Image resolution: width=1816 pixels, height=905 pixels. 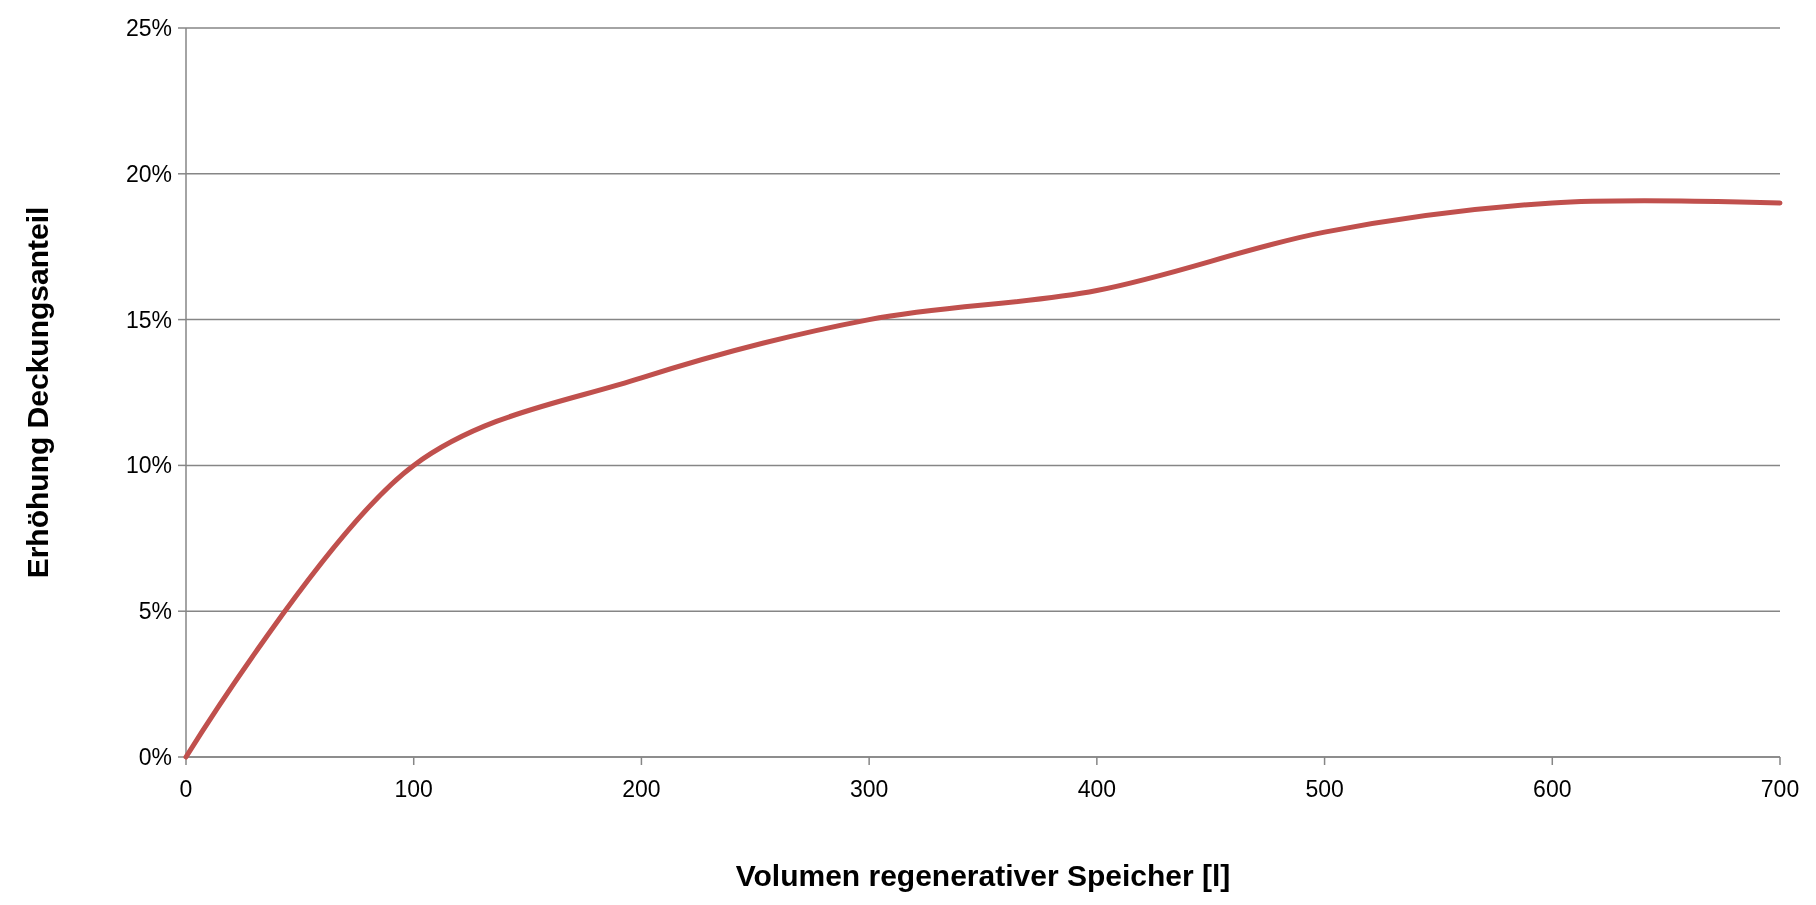 I want to click on y-tick-label: 15%, so click(x=148, y=319).